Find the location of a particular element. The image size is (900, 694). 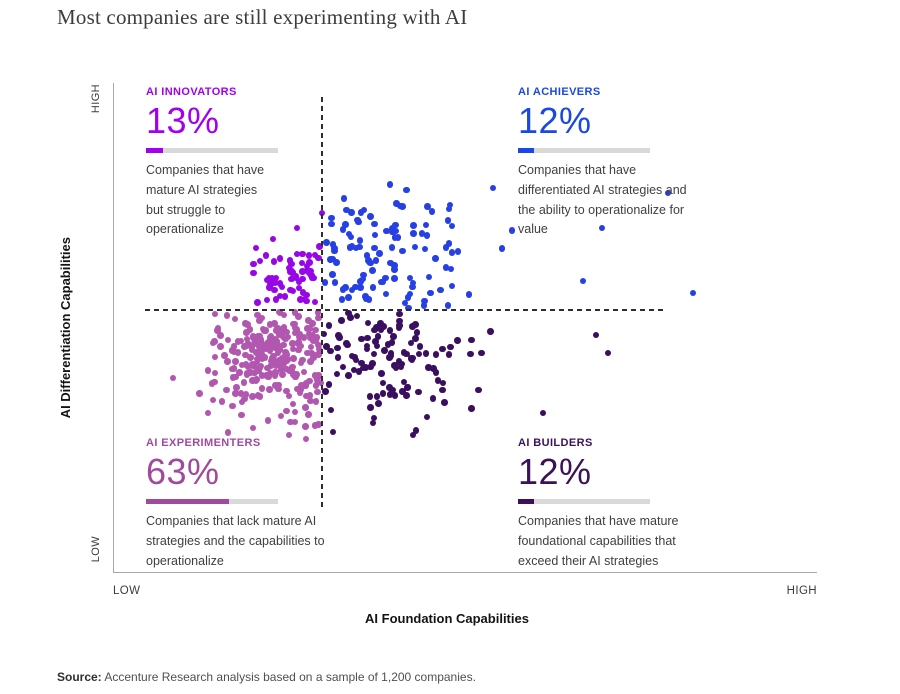

quadrant-label: AI ACHIEVERS is located at coordinates (559, 92).